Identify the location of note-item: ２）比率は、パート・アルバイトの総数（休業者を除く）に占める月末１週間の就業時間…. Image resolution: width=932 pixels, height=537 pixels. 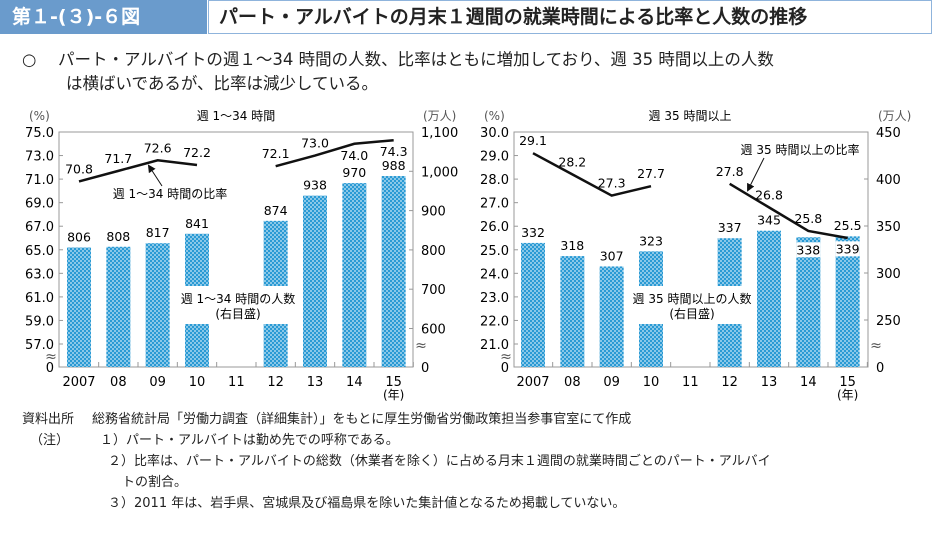
(439, 461).